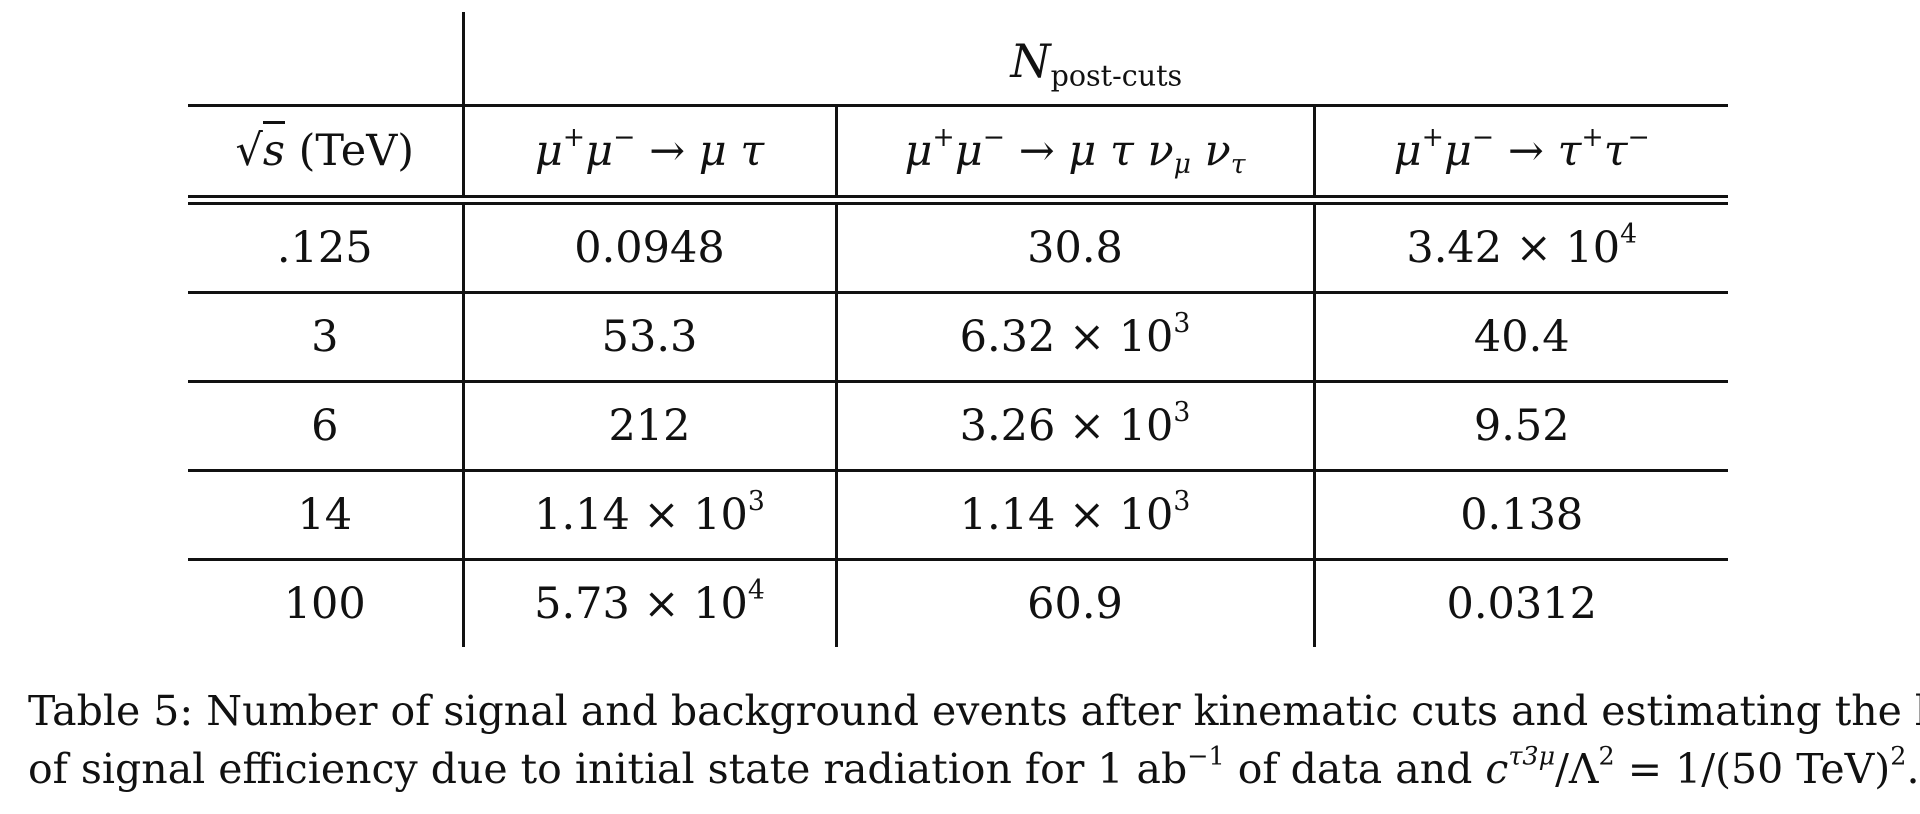 The width and height of the screenshot is (1920, 814). What do you see at coordinates (650, 603) in the screenshot?
I see `cell-mu-tau: 5.73 × 104` at bounding box center [650, 603].